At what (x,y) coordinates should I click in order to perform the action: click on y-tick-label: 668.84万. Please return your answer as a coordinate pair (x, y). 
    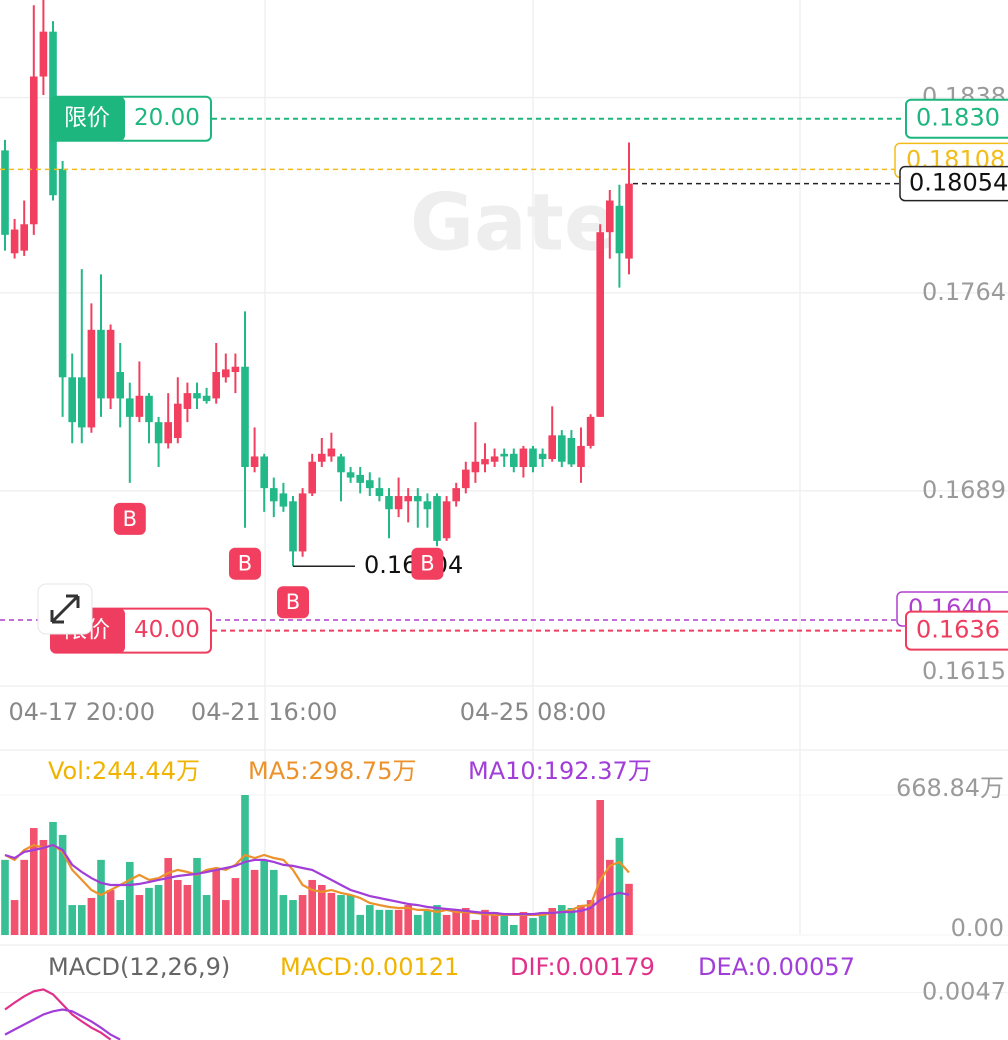
    Looking at the image, I should click on (950, 788).